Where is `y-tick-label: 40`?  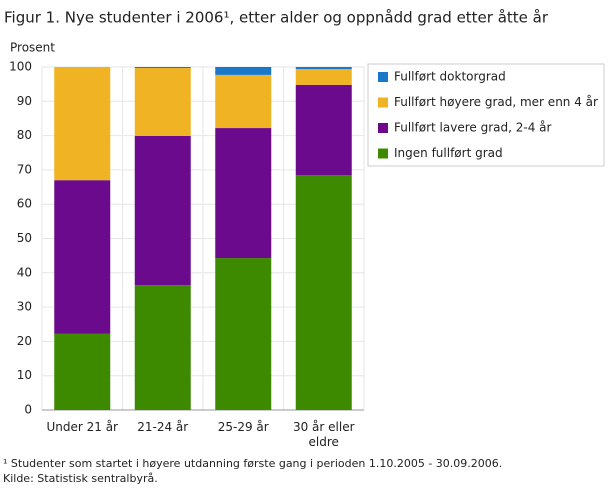
y-tick-label: 40 is located at coordinates (24, 272).